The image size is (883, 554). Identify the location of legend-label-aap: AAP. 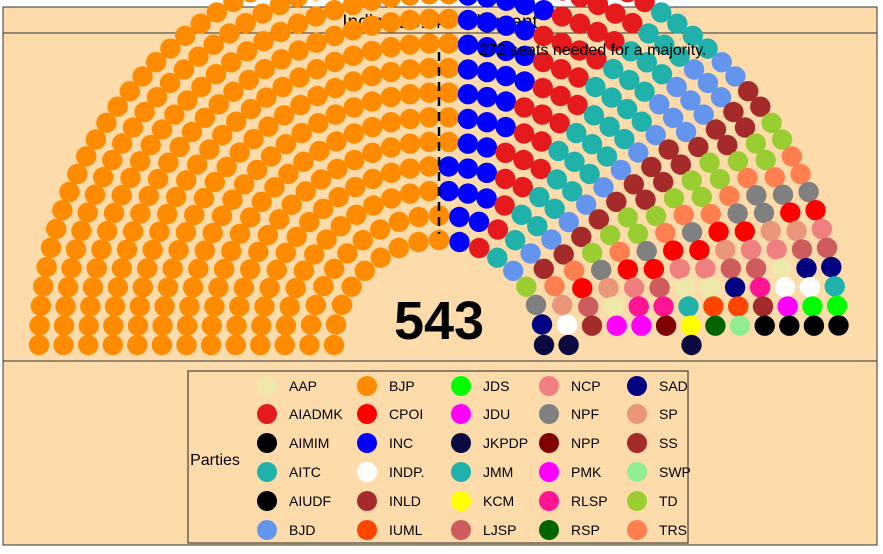
(303, 386).